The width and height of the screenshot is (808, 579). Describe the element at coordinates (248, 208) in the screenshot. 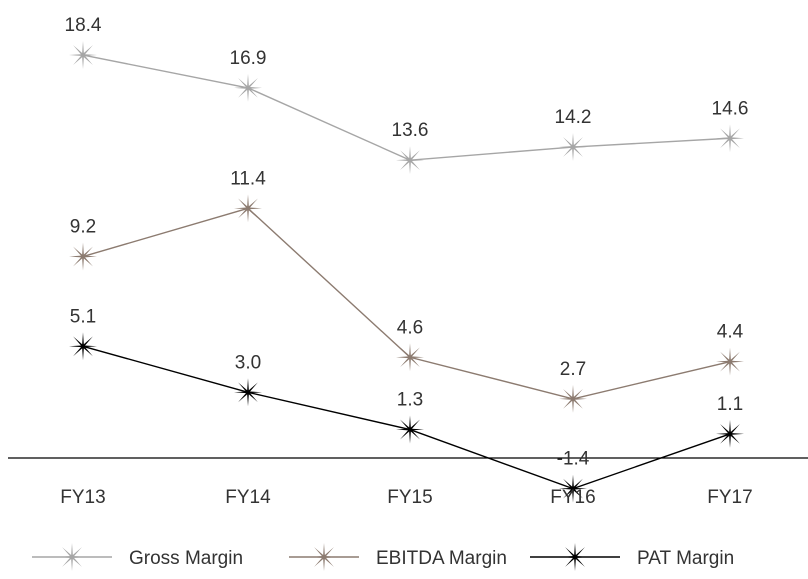

I see `ebitda-margin-marker-fy14` at that location.